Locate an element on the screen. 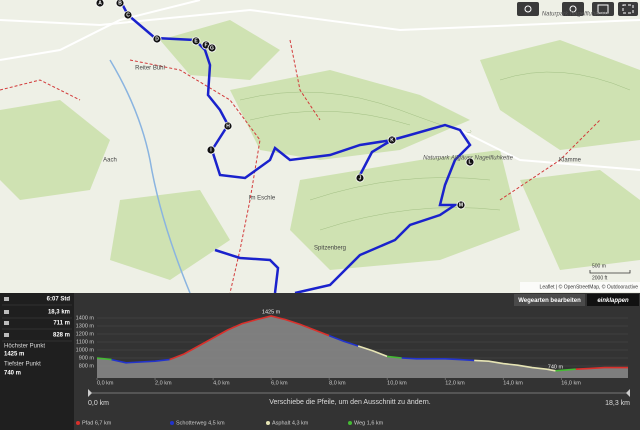 This screenshot has width=640, height=435. scale-bar is located at coordinates (610, 272).